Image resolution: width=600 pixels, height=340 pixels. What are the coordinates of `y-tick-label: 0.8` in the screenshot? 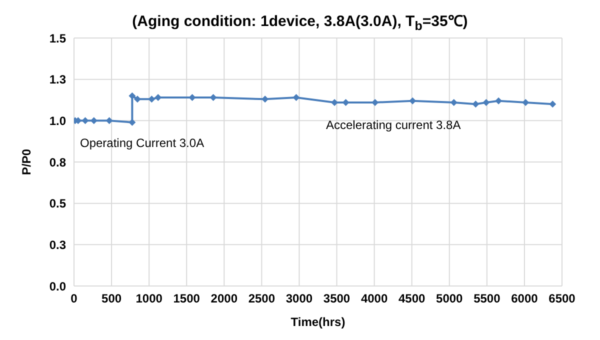 It's located at (57, 162).